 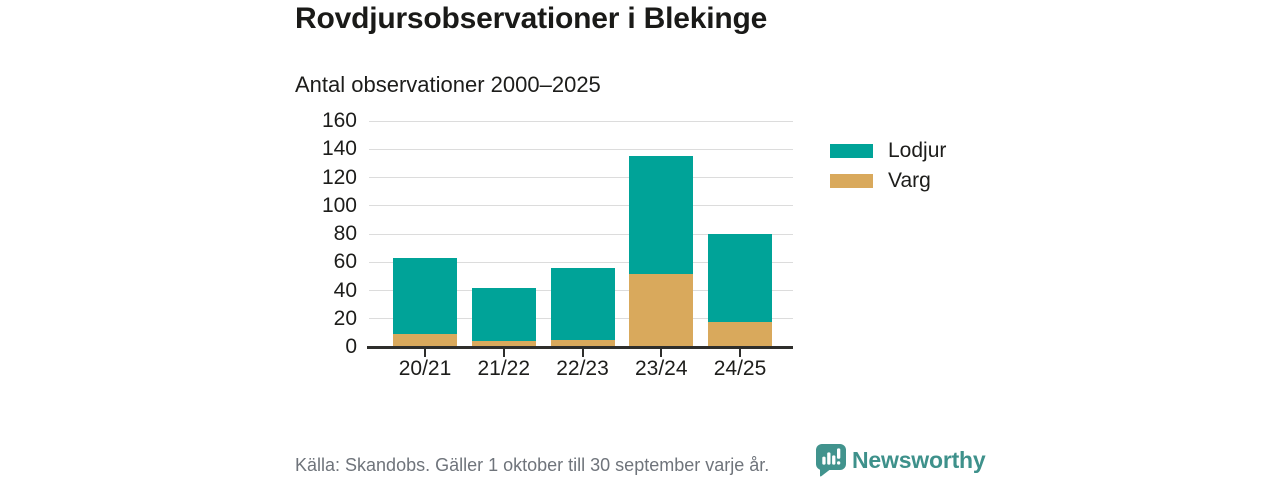 What do you see at coordinates (425, 353) in the screenshot?
I see `x-tick-20/21` at bounding box center [425, 353].